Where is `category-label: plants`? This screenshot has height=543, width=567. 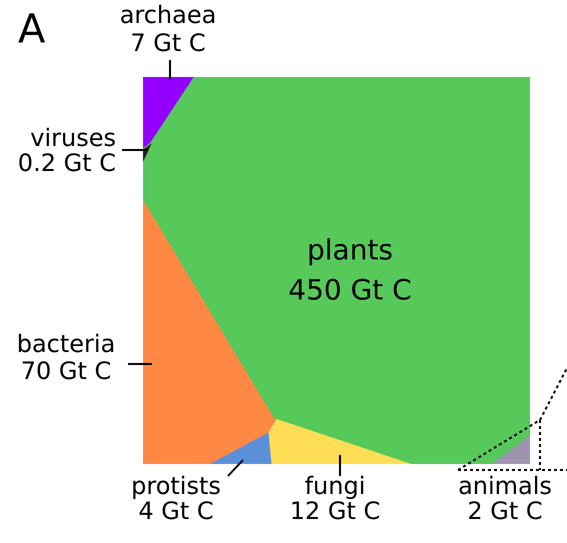
category-label: plants is located at coordinates (350, 249).